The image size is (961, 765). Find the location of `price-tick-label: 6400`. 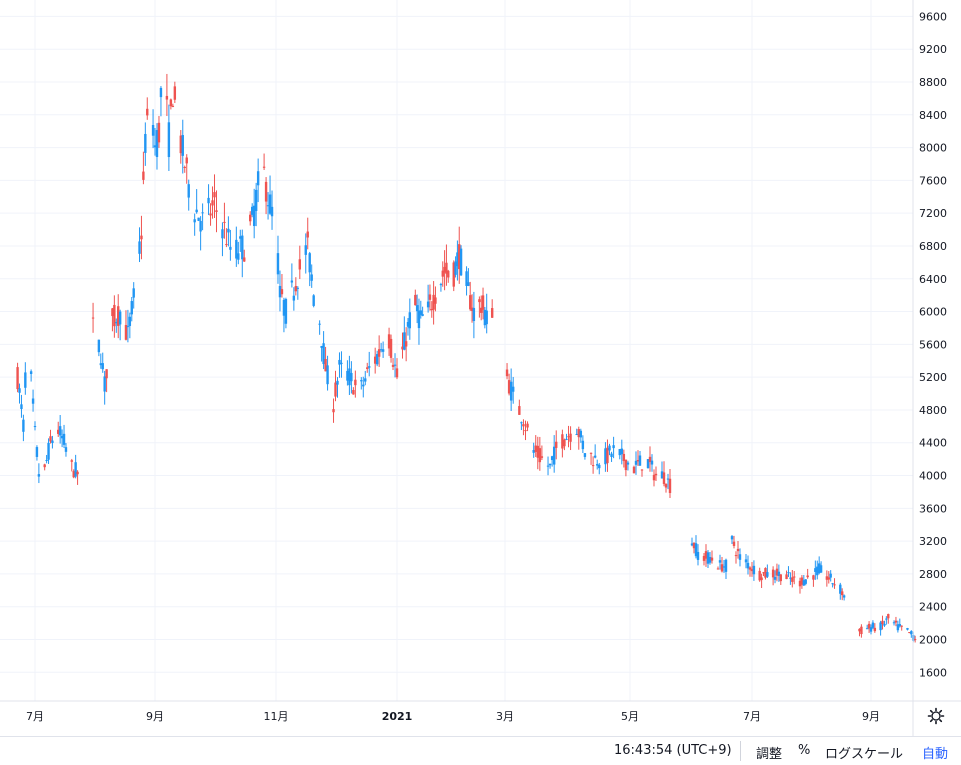

price-tick-label: 6400 is located at coordinates (933, 279).